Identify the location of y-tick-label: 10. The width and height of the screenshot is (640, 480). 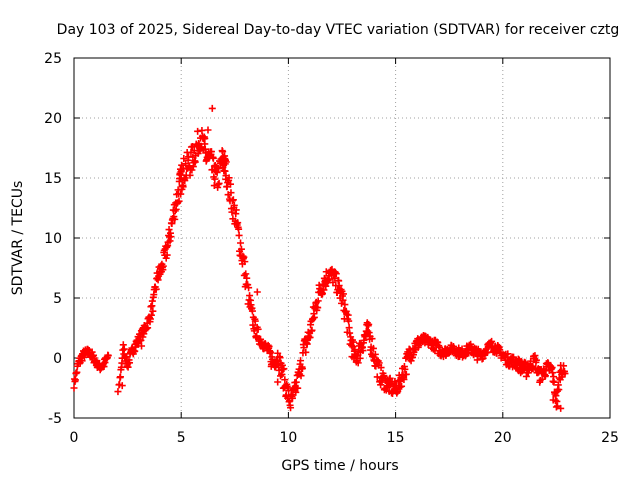
(53, 239).